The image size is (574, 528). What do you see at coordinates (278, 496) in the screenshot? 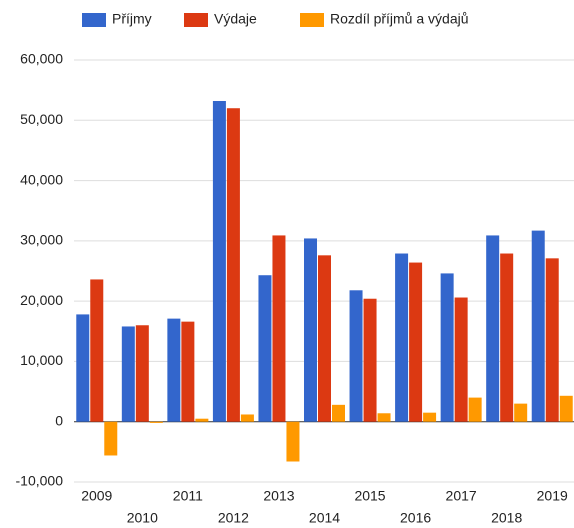
I see `x-tick-label: 2013` at bounding box center [278, 496].